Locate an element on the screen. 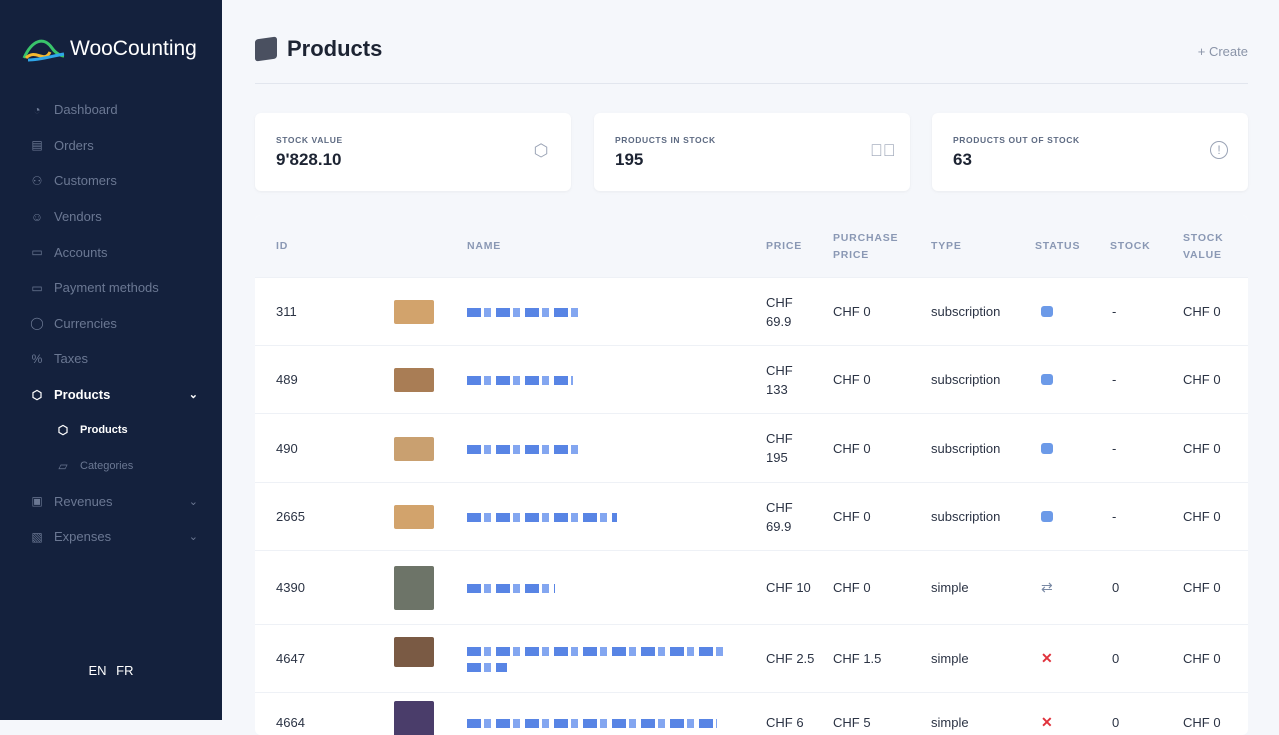 The image size is (1279, 735). cell-type: subscription is located at coordinates (966, 311).